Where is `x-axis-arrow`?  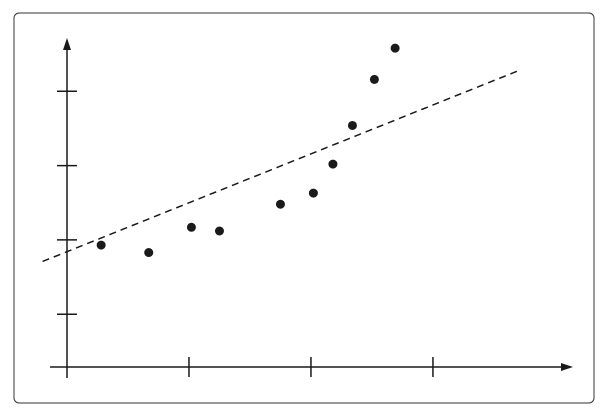
x-axis-arrow is located at coordinates (567, 367).